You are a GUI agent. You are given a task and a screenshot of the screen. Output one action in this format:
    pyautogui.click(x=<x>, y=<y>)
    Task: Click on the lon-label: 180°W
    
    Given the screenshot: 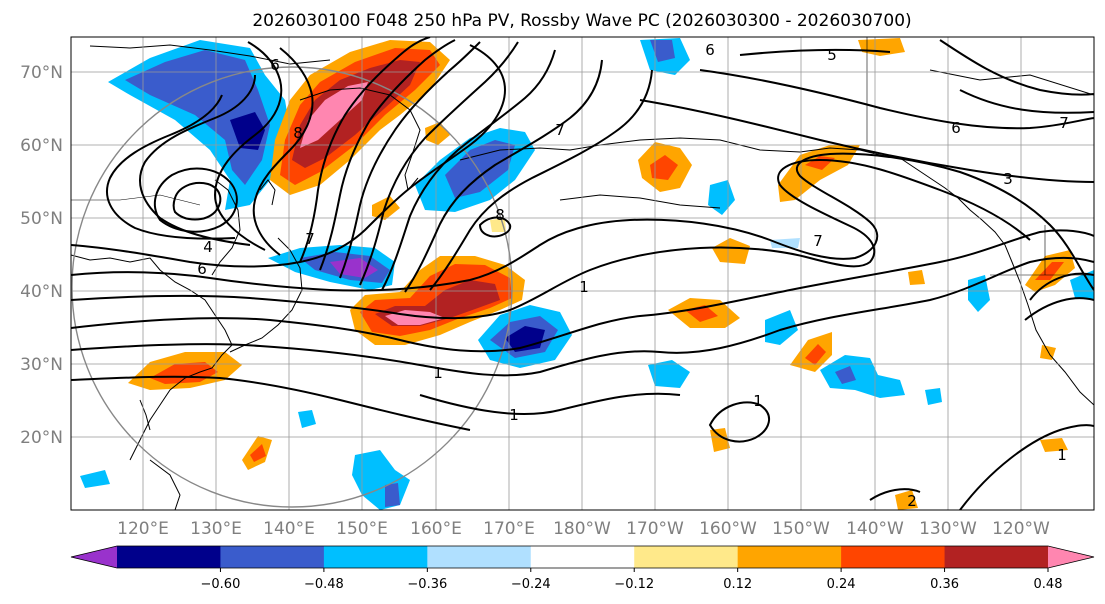 What is the action you would take?
    pyautogui.click(x=582, y=529)
    